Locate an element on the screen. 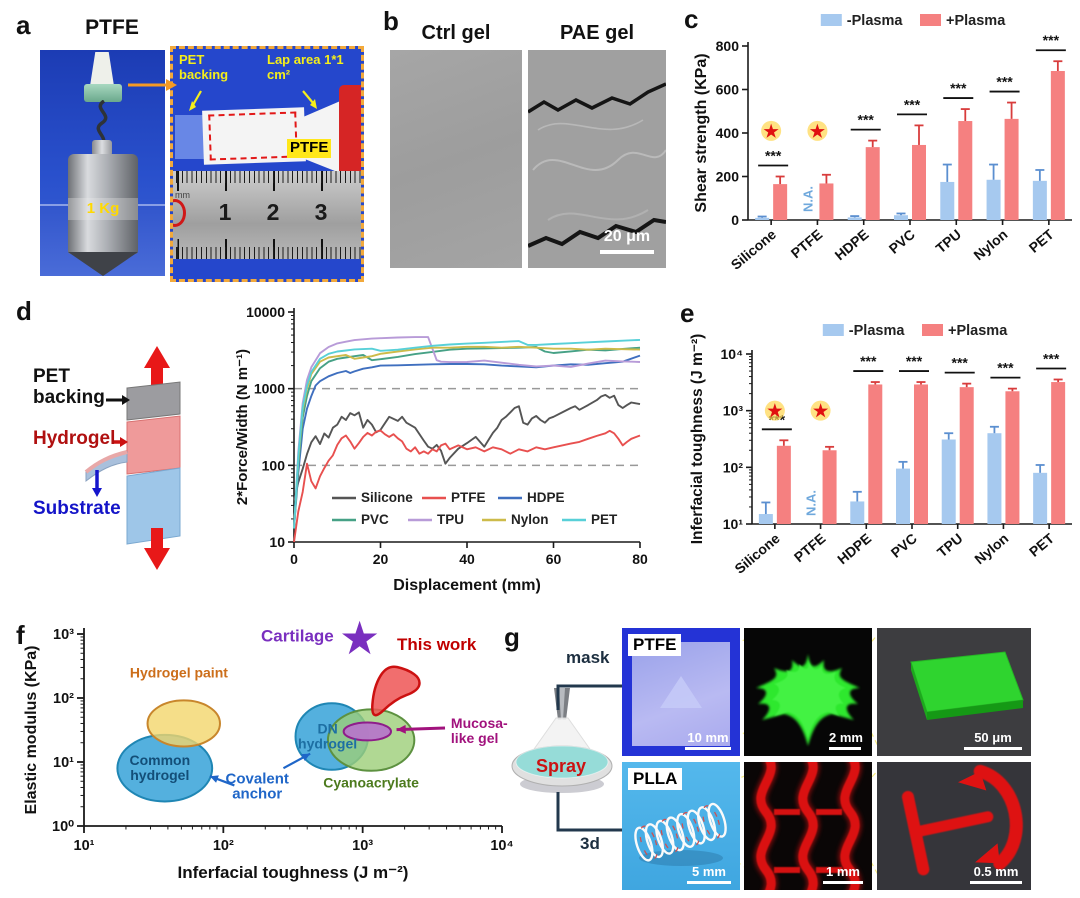 The image size is (1080, 898). scale-1mm-line is located at coordinates (843, 882).